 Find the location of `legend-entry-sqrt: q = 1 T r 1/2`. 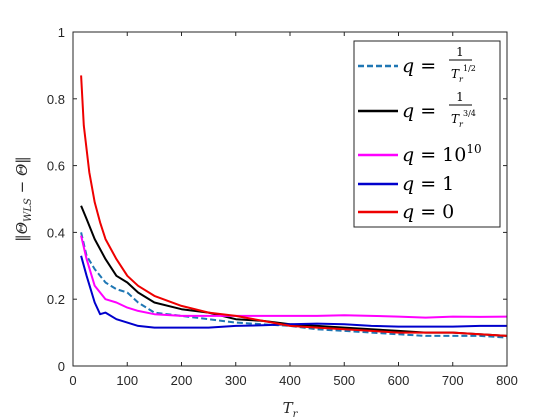

legend-entry-sqrt: q = 1 T r 1/2 is located at coordinates (417, 64).